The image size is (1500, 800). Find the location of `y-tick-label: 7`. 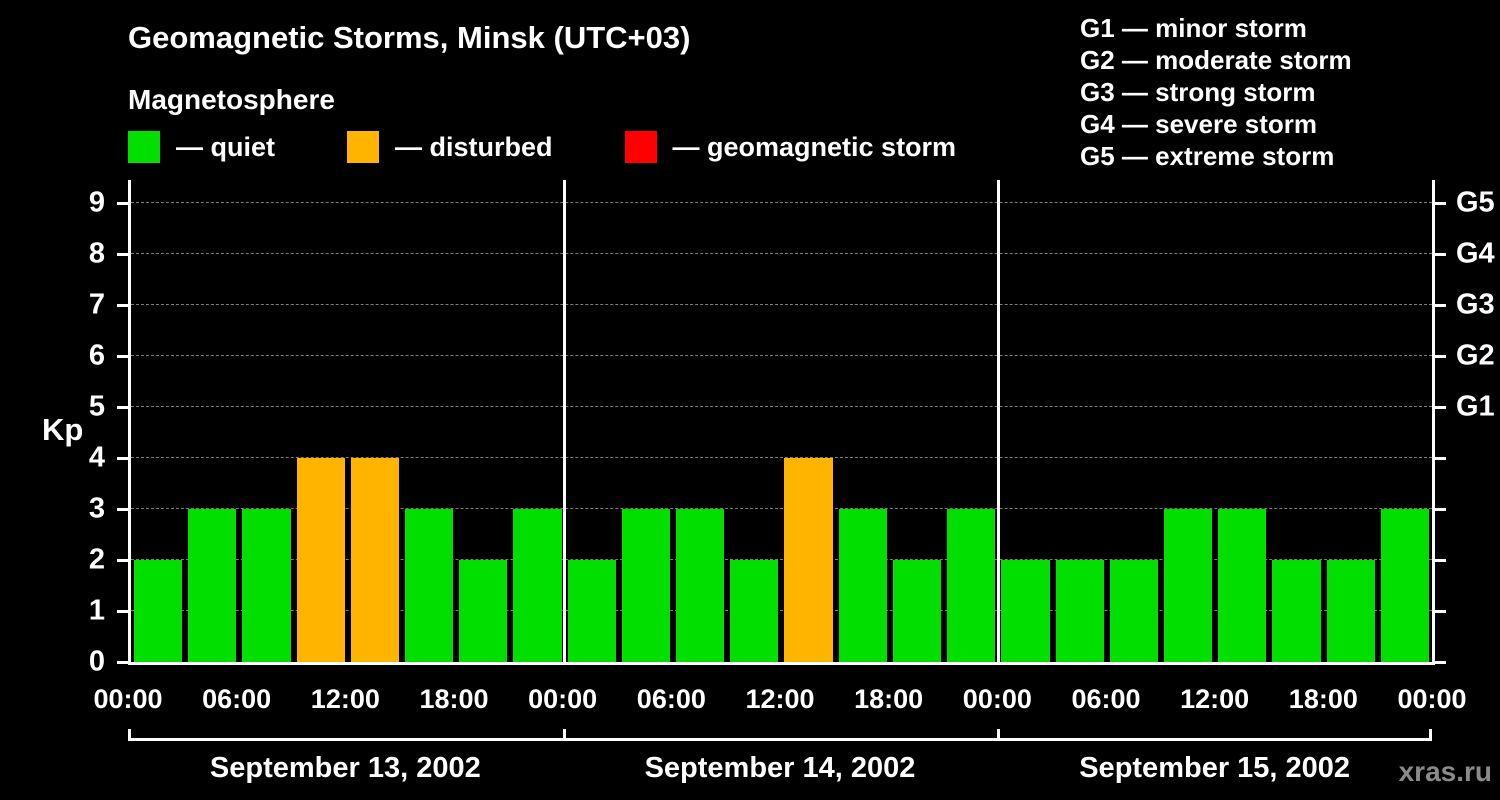

y-tick-label: 7 is located at coordinates (96, 304).